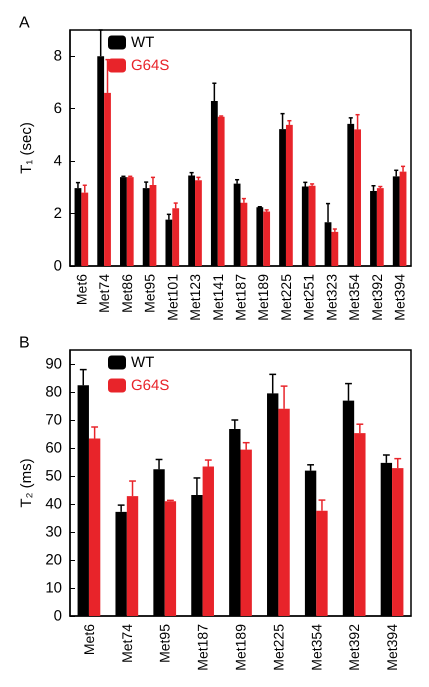  What do you see at coordinates (24, 23) in the screenshot?
I see `chart-title: A` at bounding box center [24, 23].